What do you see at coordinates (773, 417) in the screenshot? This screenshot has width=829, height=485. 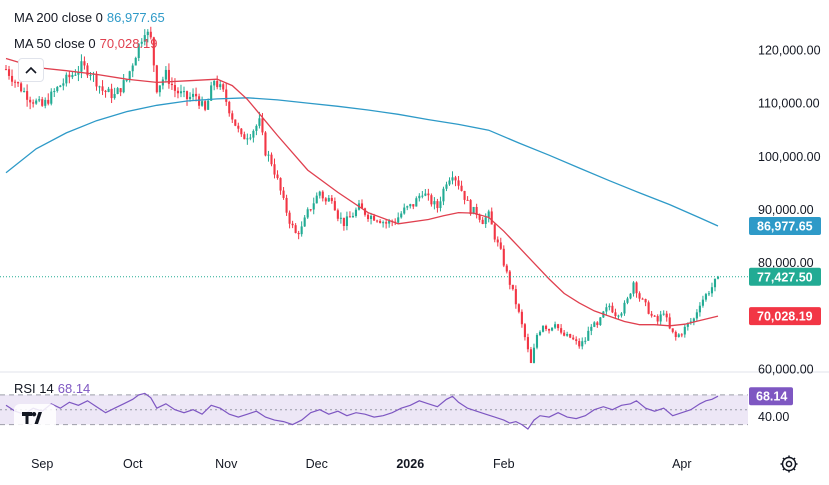 I see `rsi-tick-label: 40.00` at bounding box center [773, 417].